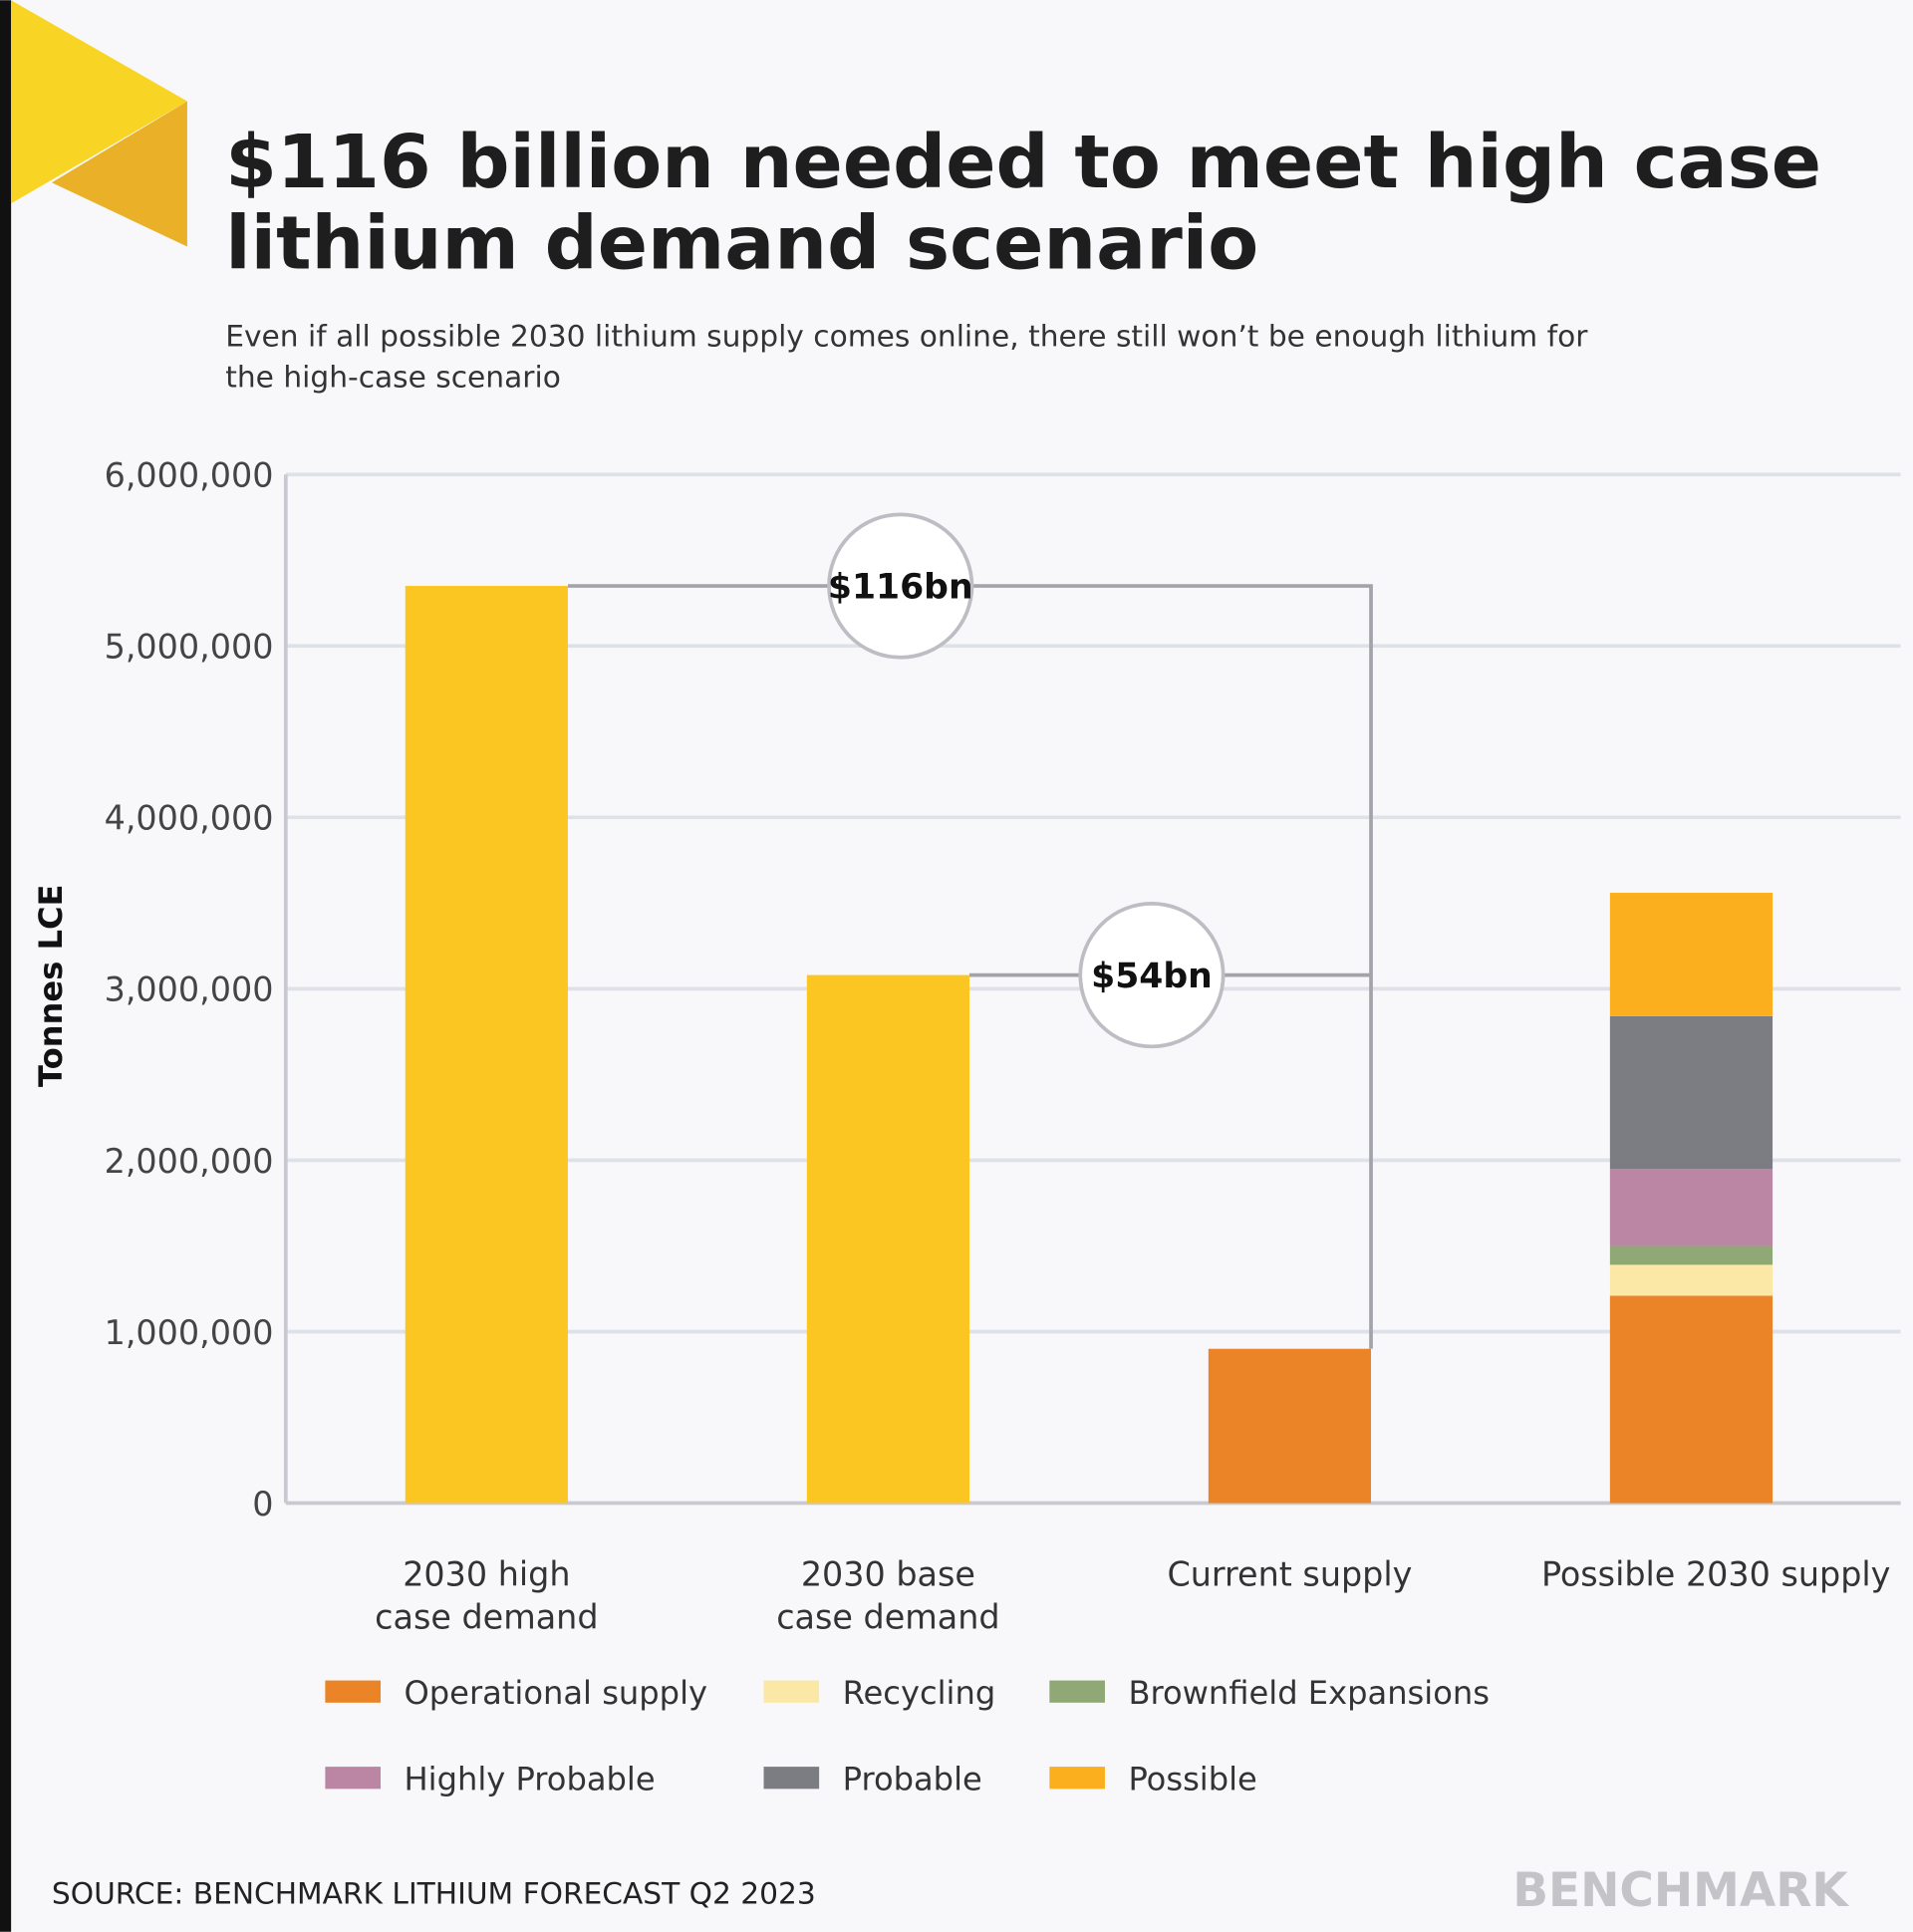 This screenshot has width=1913, height=1932. Describe the element at coordinates (393, 376) in the screenshot. I see `chart-subtitle: the high-case scenario` at that location.